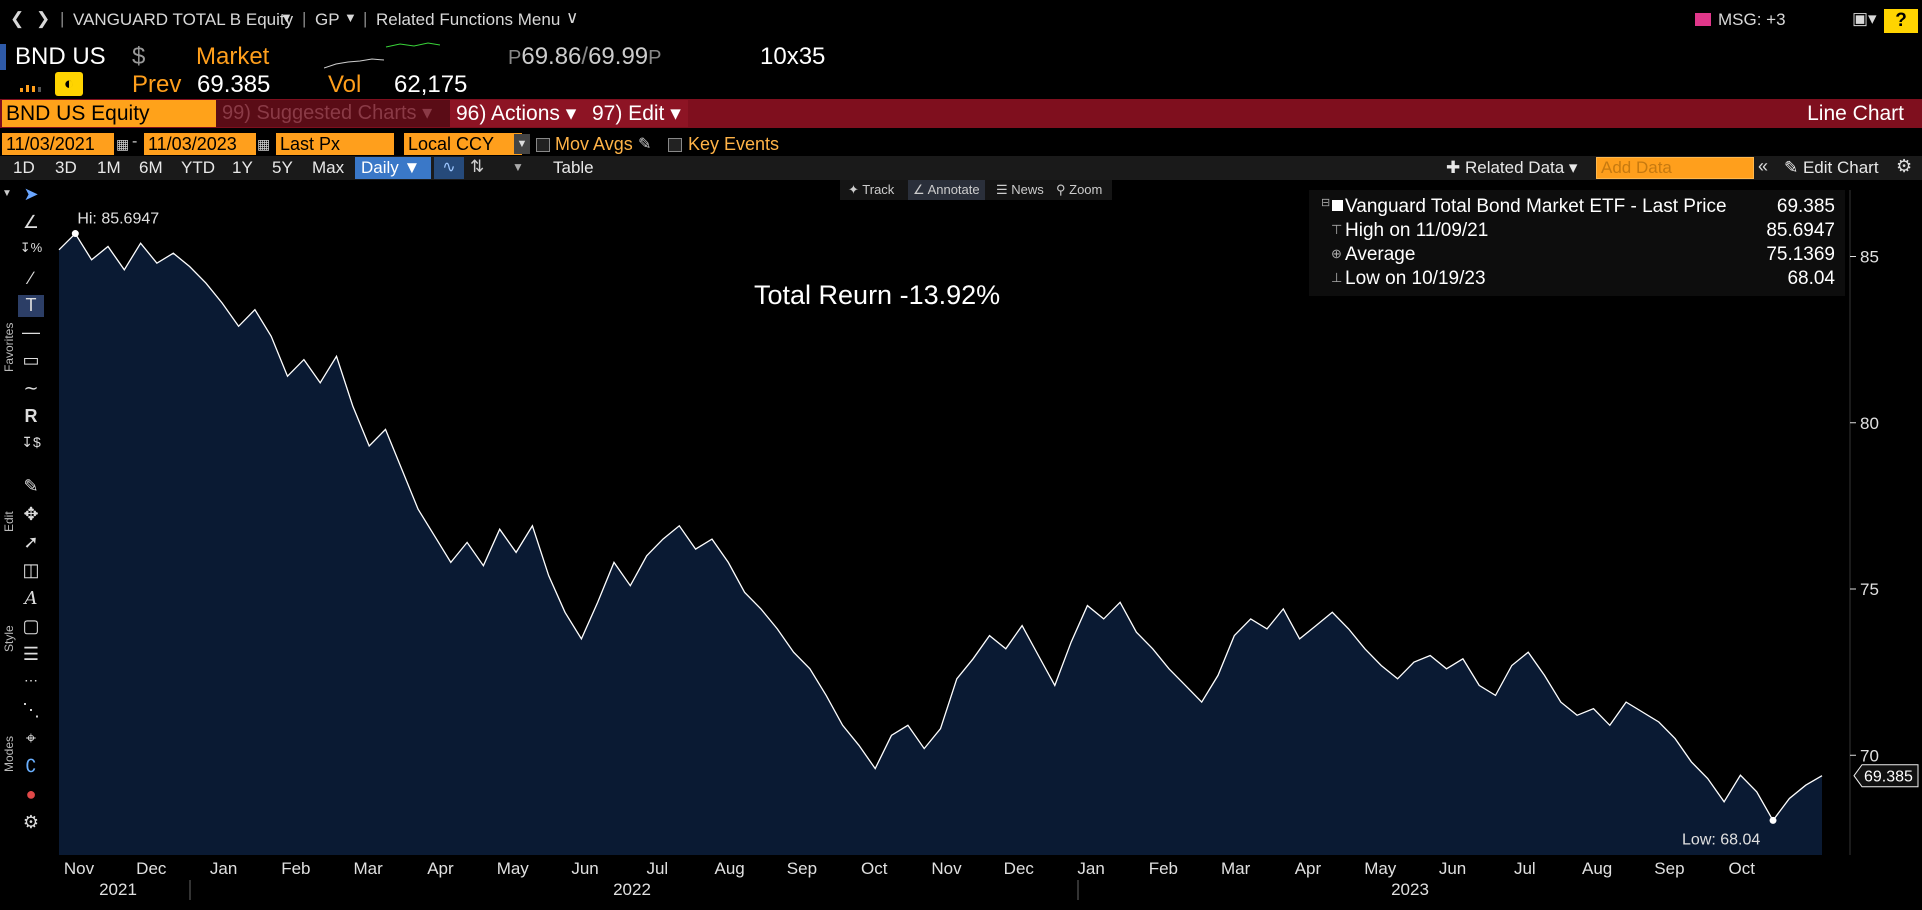  Describe the element at coordinates (632, 889) in the screenshot. I see `x-year-label: 2022` at that location.